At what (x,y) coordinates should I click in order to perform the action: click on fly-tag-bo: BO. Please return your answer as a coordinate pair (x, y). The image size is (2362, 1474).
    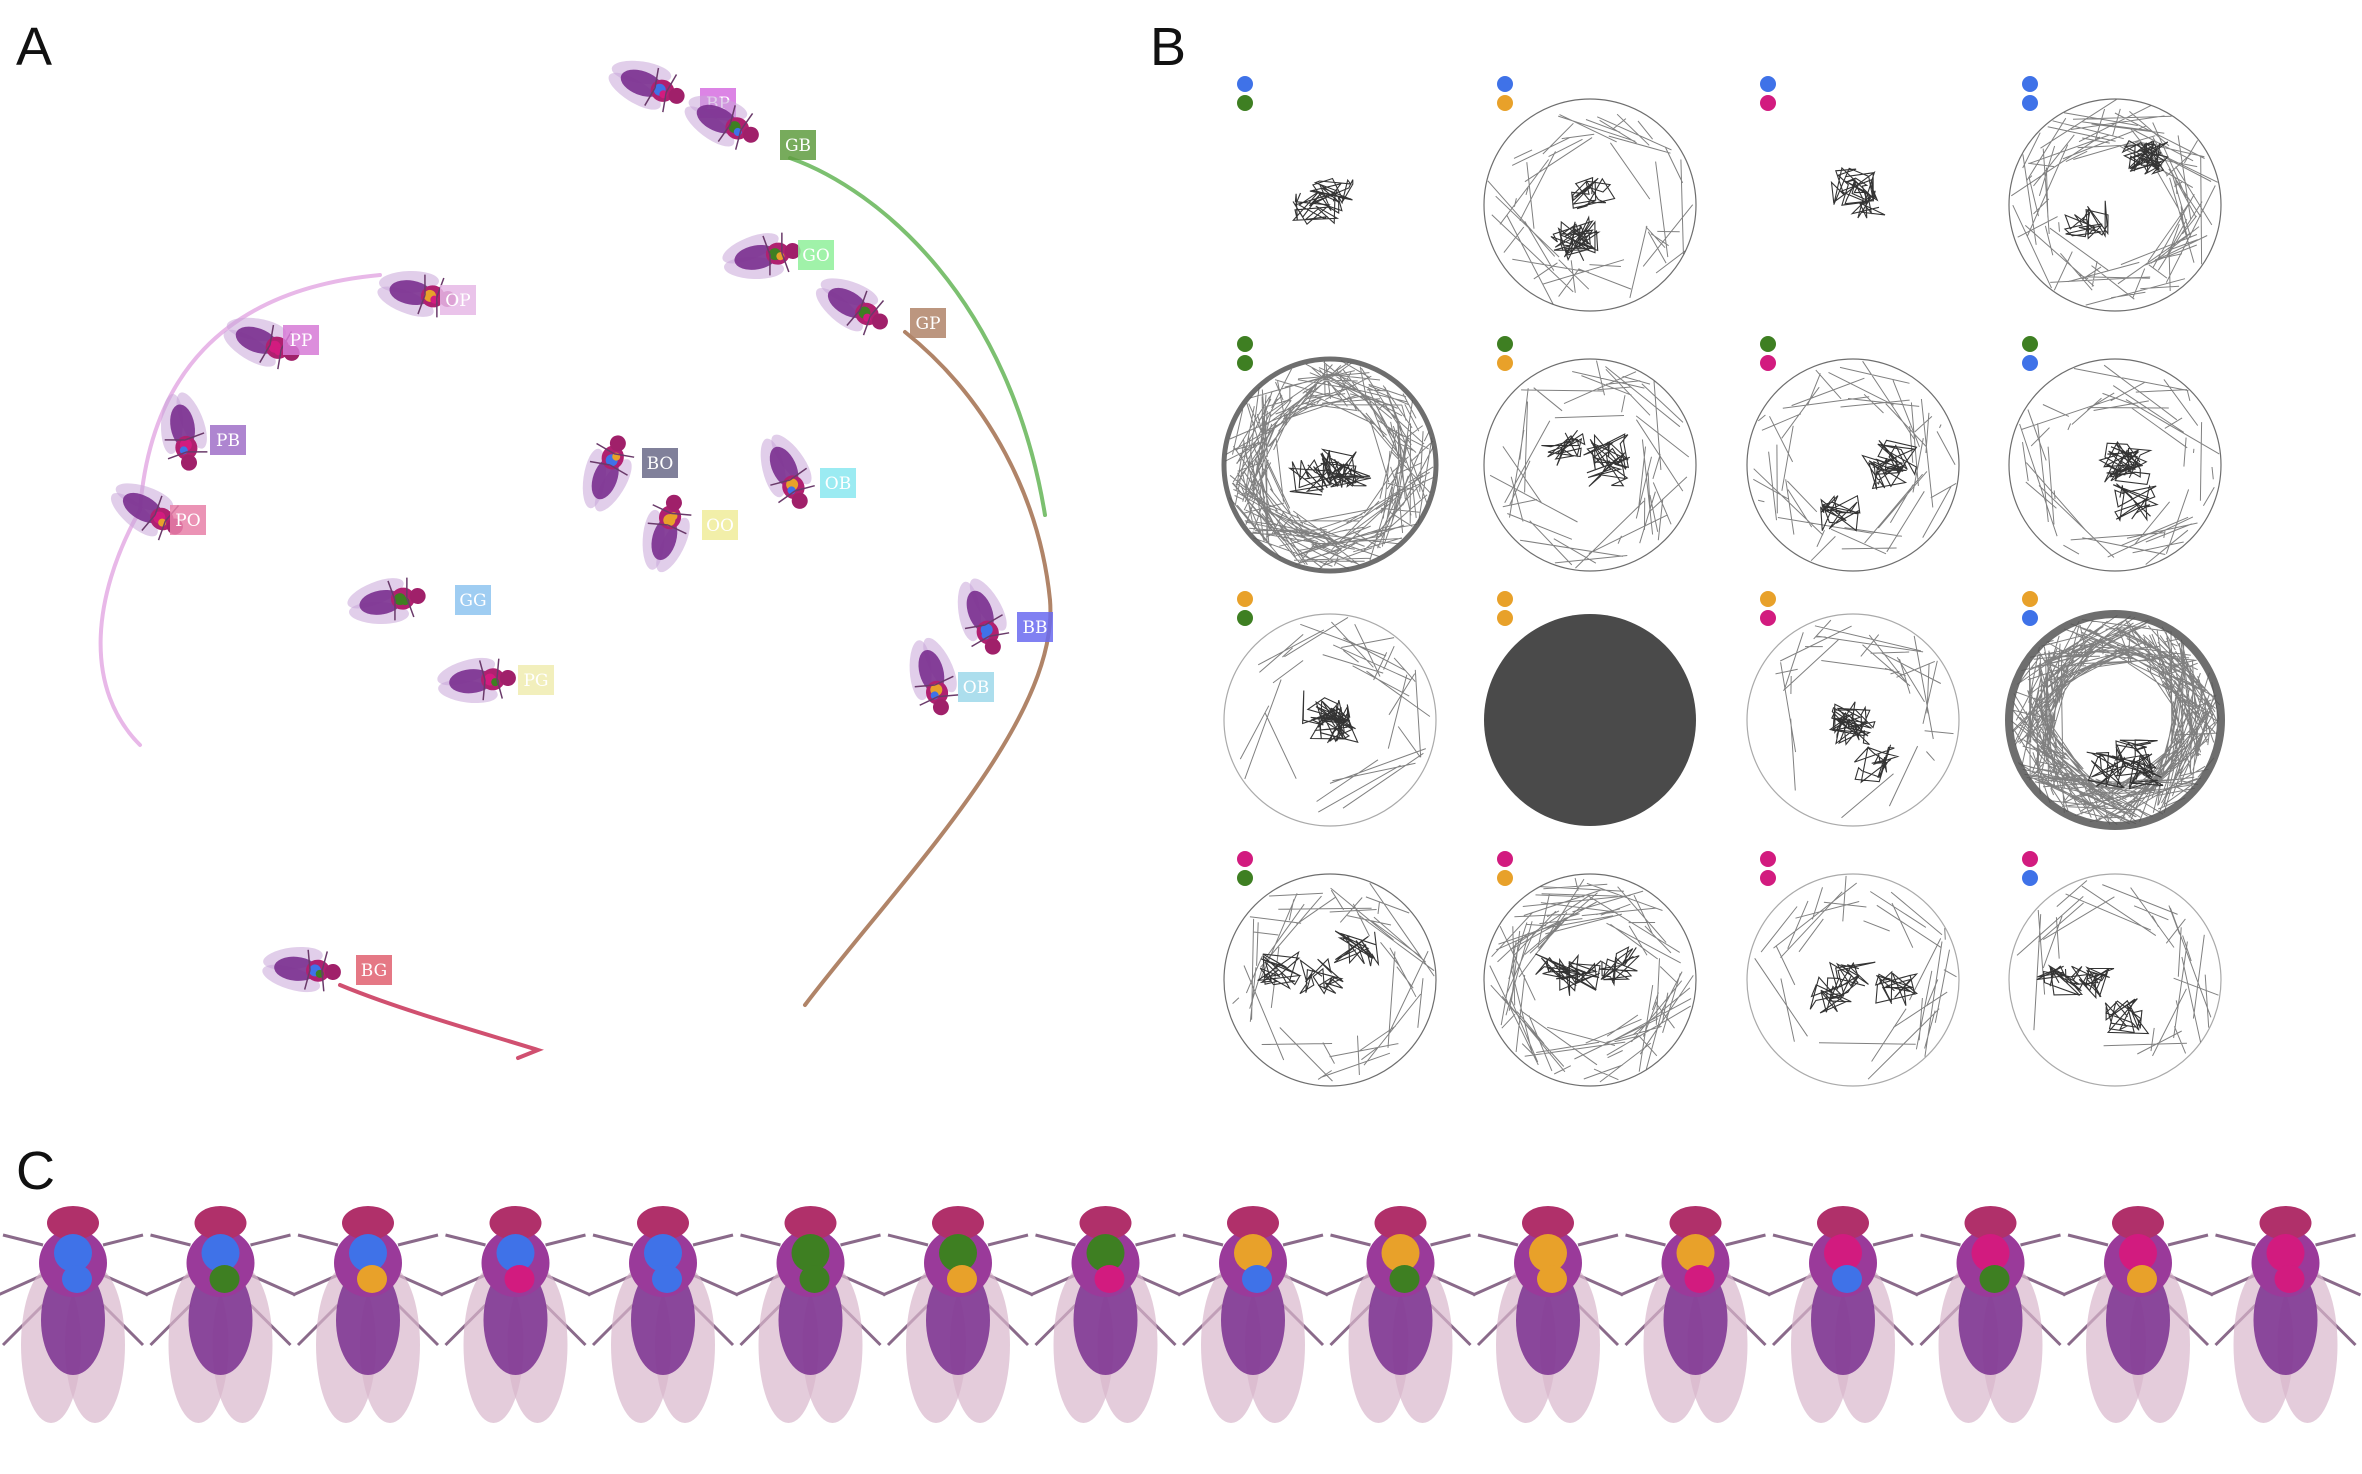
    Looking at the image, I should click on (660, 463).